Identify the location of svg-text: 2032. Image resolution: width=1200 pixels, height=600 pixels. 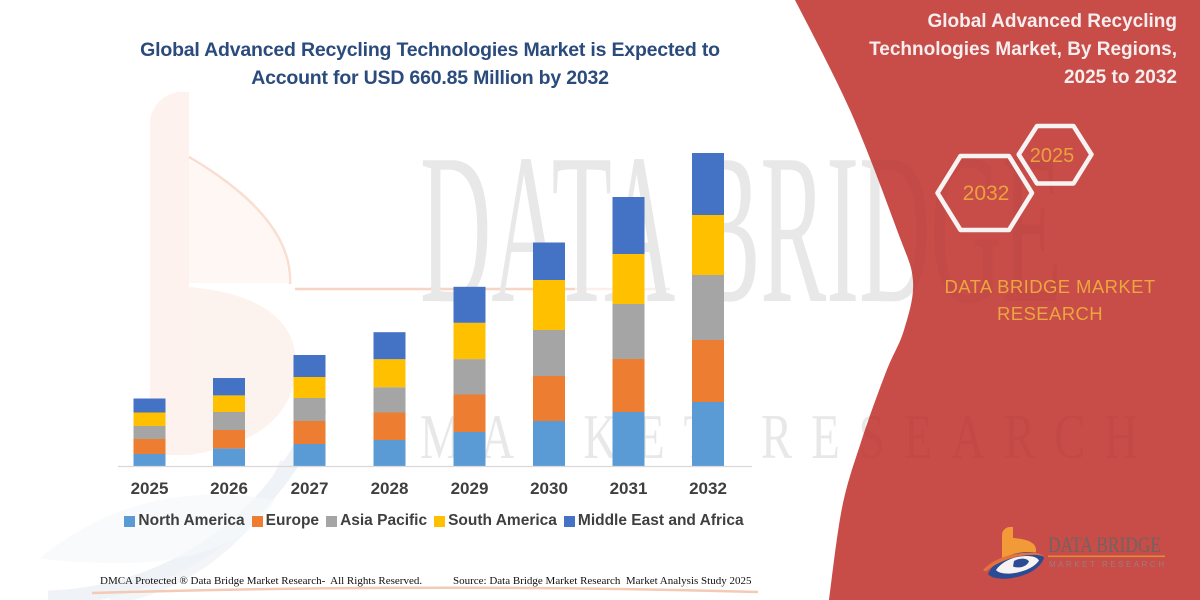
(986, 193).